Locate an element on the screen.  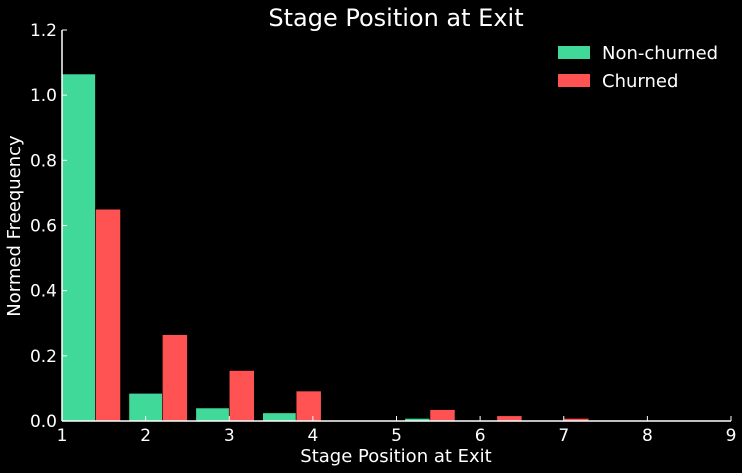
legend-label-churned: Churned is located at coordinates (640, 81).